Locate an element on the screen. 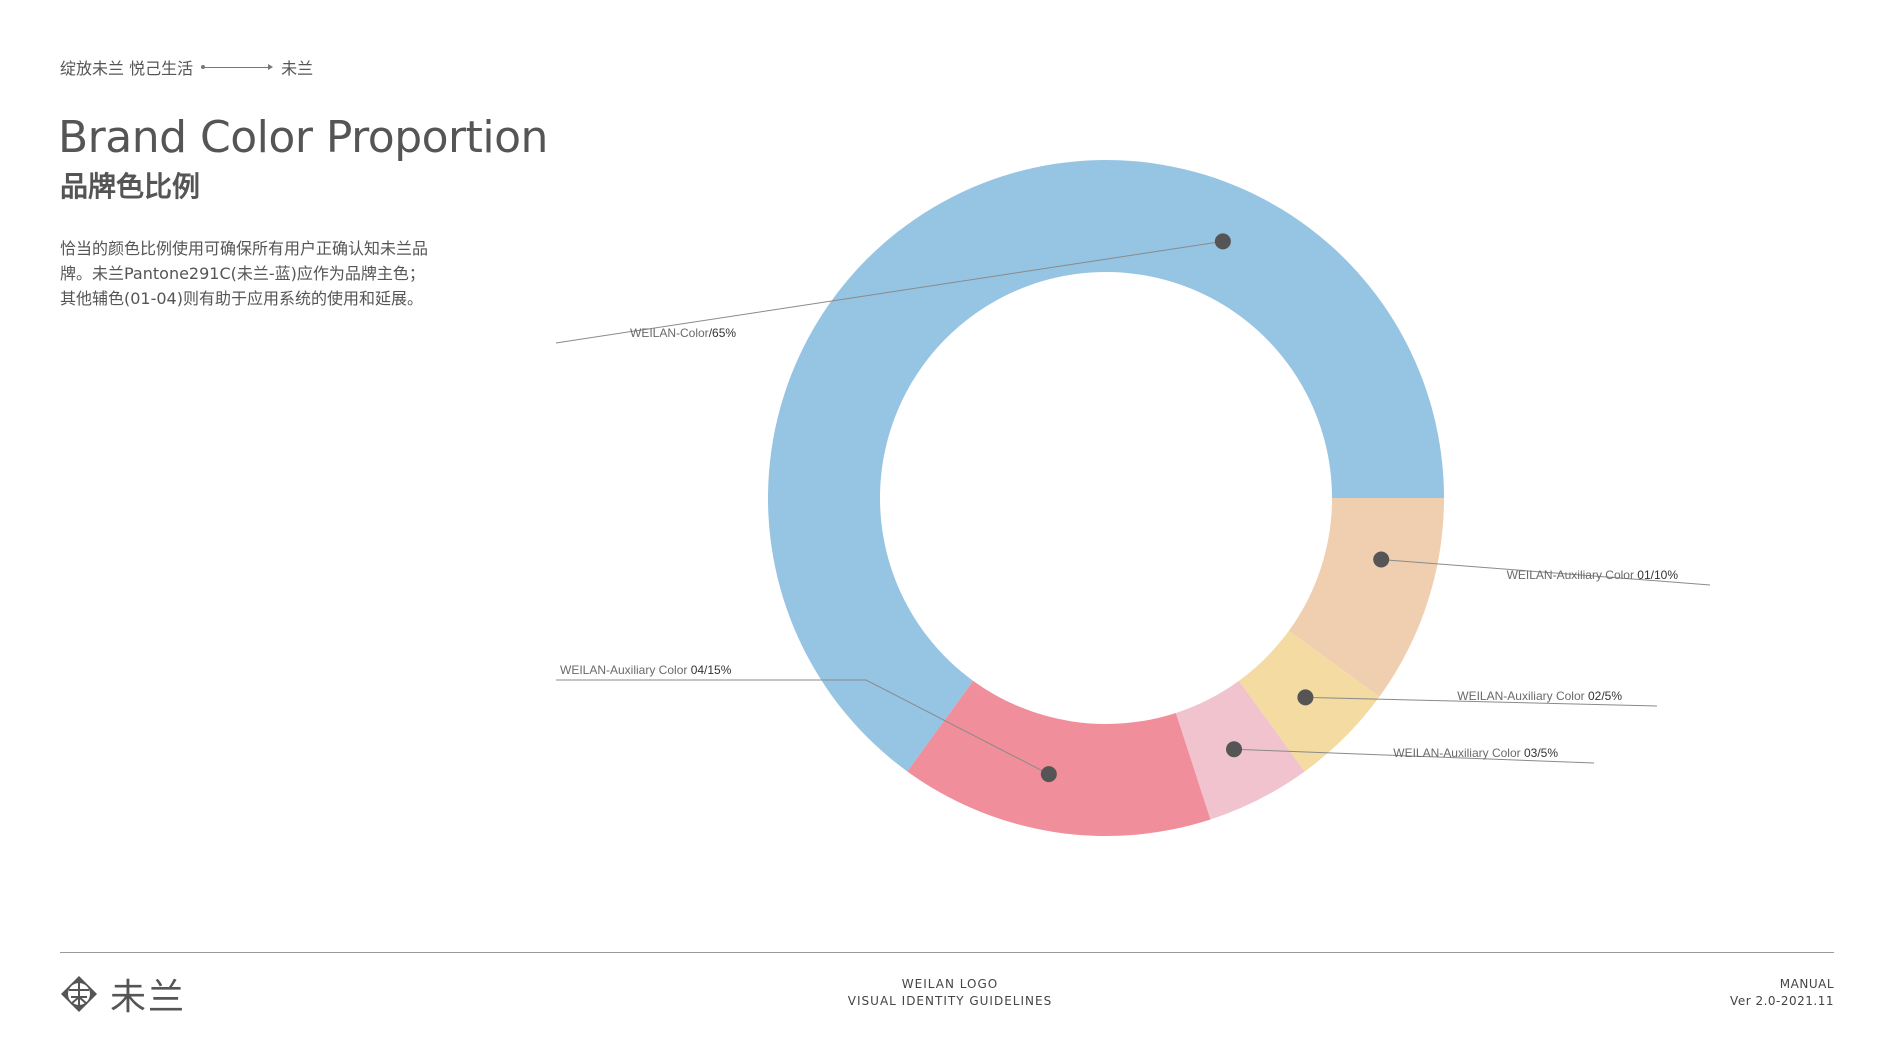  footer-center-line2: VISUAL IDENTITY GUIDELINES is located at coordinates (950, 1001).